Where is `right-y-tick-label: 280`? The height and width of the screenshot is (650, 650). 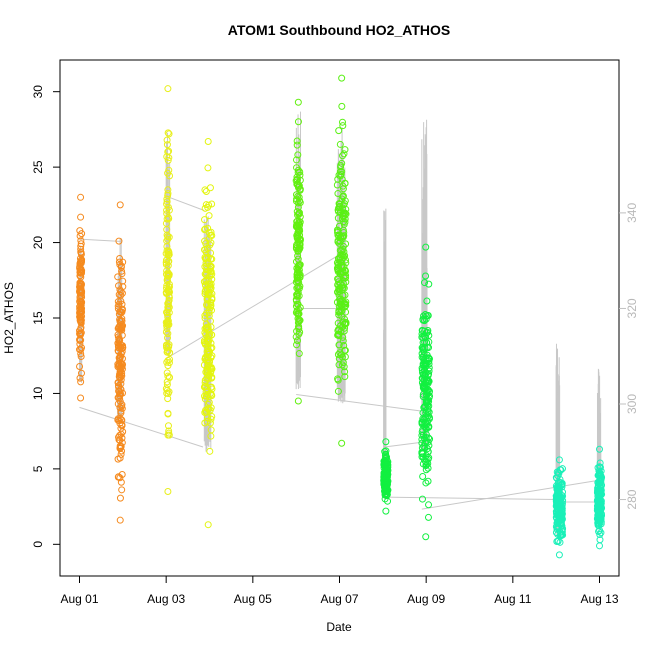
right-y-tick-label: 280 is located at coordinates (632, 499).